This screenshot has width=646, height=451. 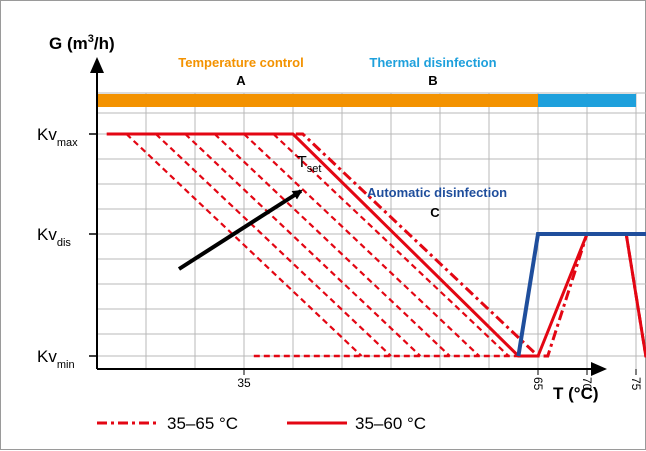 What do you see at coordinates (432, 62) in the screenshot?
I see `band-title: Thermal disinfection` at bounding box center [432, 62].